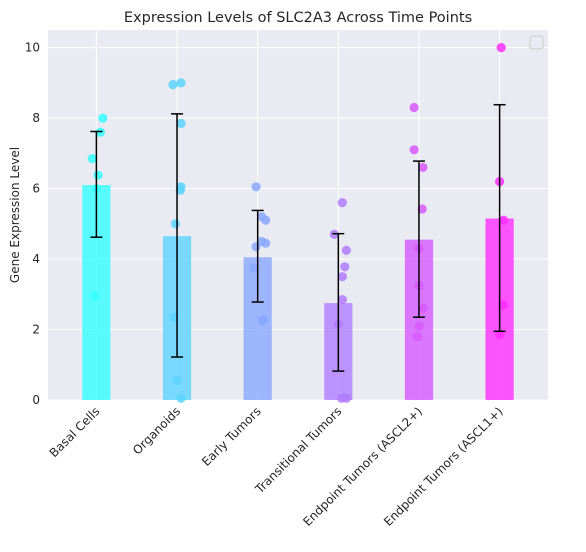  What do you see at coordinates (36, 330) in the screenshot?
I see `y-tick-label: 2` at bounding box center [36, 330].